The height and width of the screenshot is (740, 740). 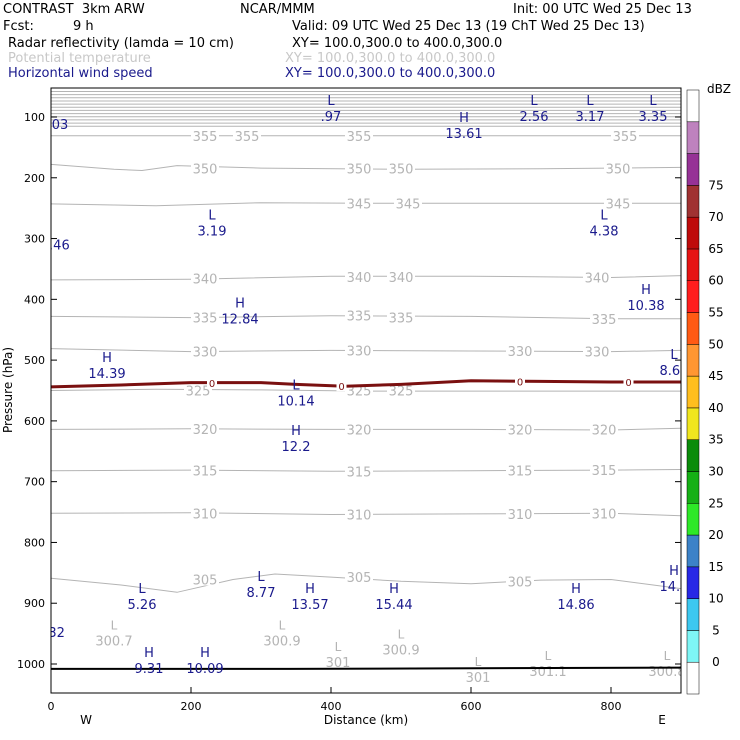 I want to click on y-tick-label: 1000, so click(x=31, y=664).